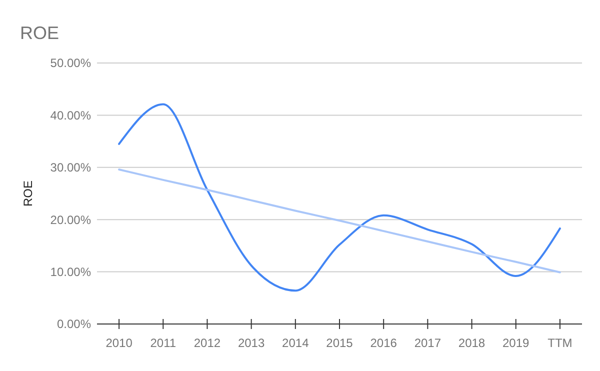  I want to click on x-tick-label: TTM, so click(560, 343).